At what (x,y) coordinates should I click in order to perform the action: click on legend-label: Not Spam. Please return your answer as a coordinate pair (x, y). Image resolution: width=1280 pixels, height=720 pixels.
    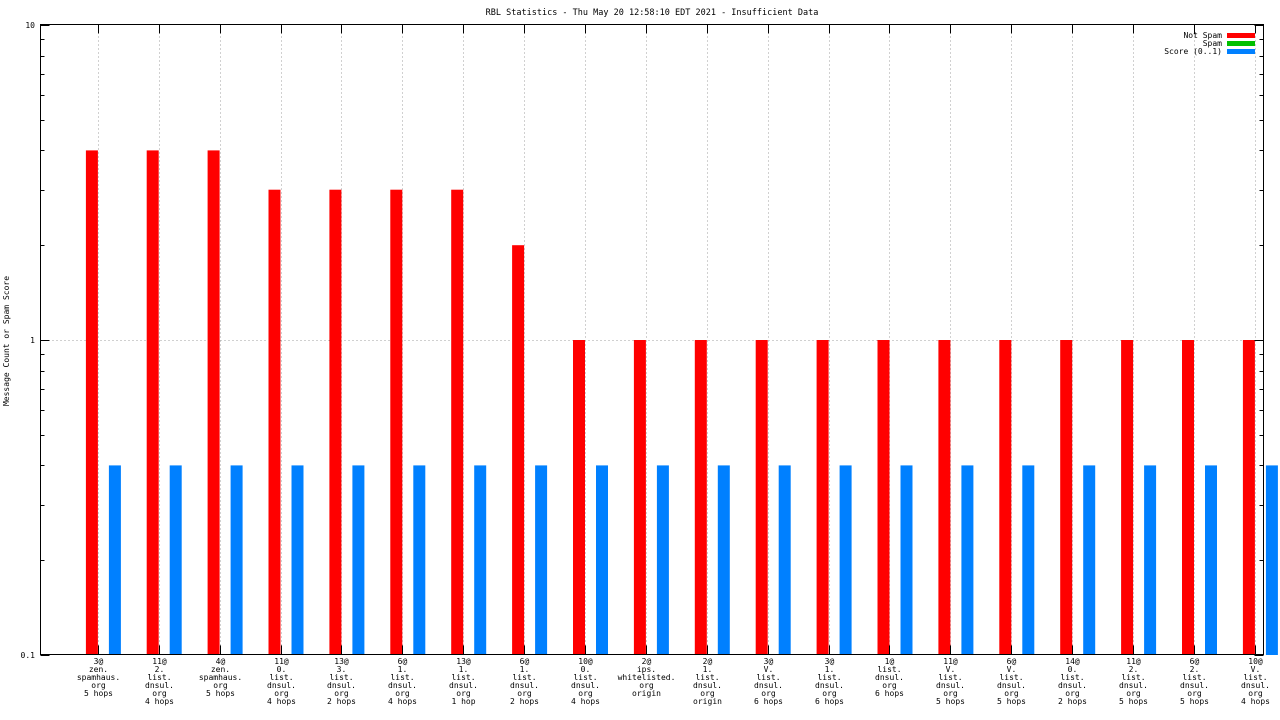
    Looking at the image, I should click on (1202, 35).